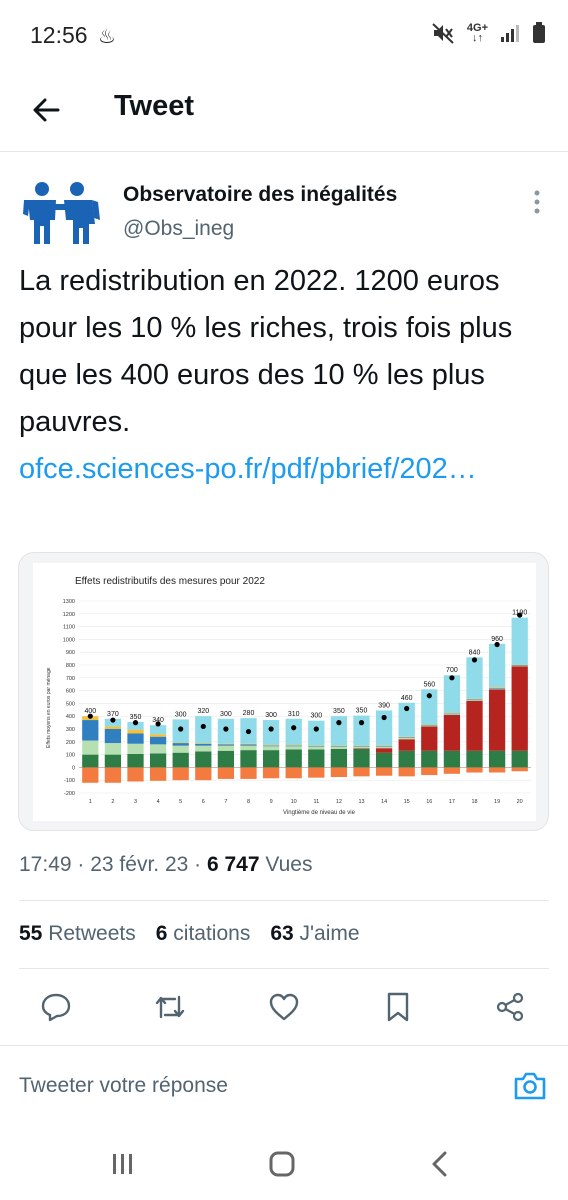  I want to click on y-tick-label: 900, so click(70, 653).